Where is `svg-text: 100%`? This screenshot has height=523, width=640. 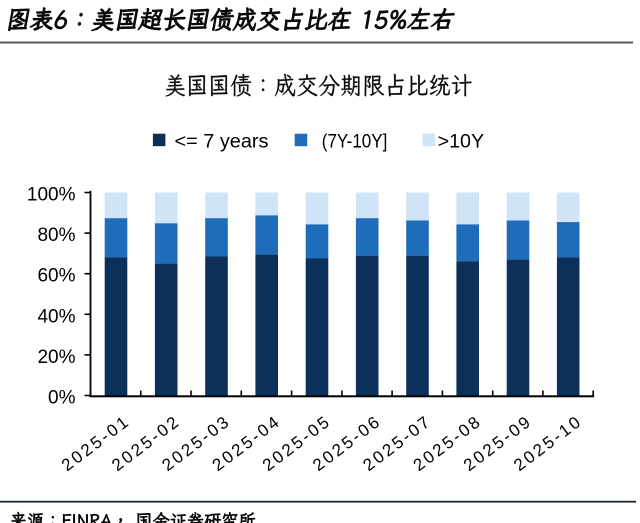
svg-text: 100% is located at coordinates (51, 195).